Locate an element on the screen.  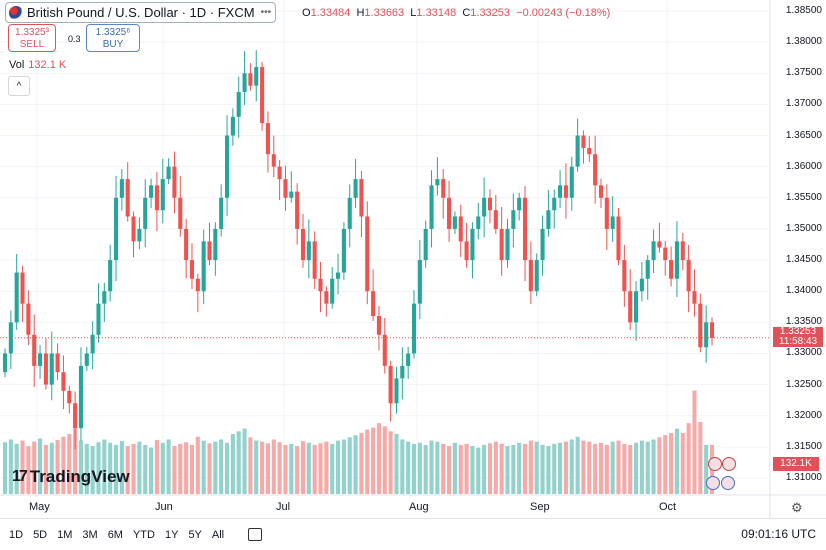
settings-gear-icon: ⚙ is located at coordinates (797, 507).